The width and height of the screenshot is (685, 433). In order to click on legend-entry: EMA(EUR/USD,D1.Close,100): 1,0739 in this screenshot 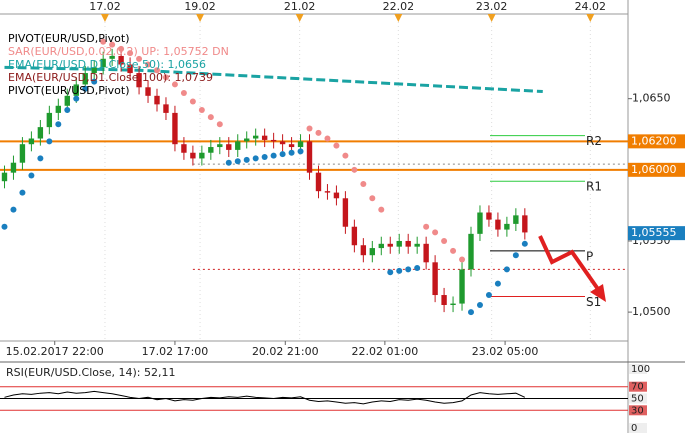, I will do `click(110, 77)`.